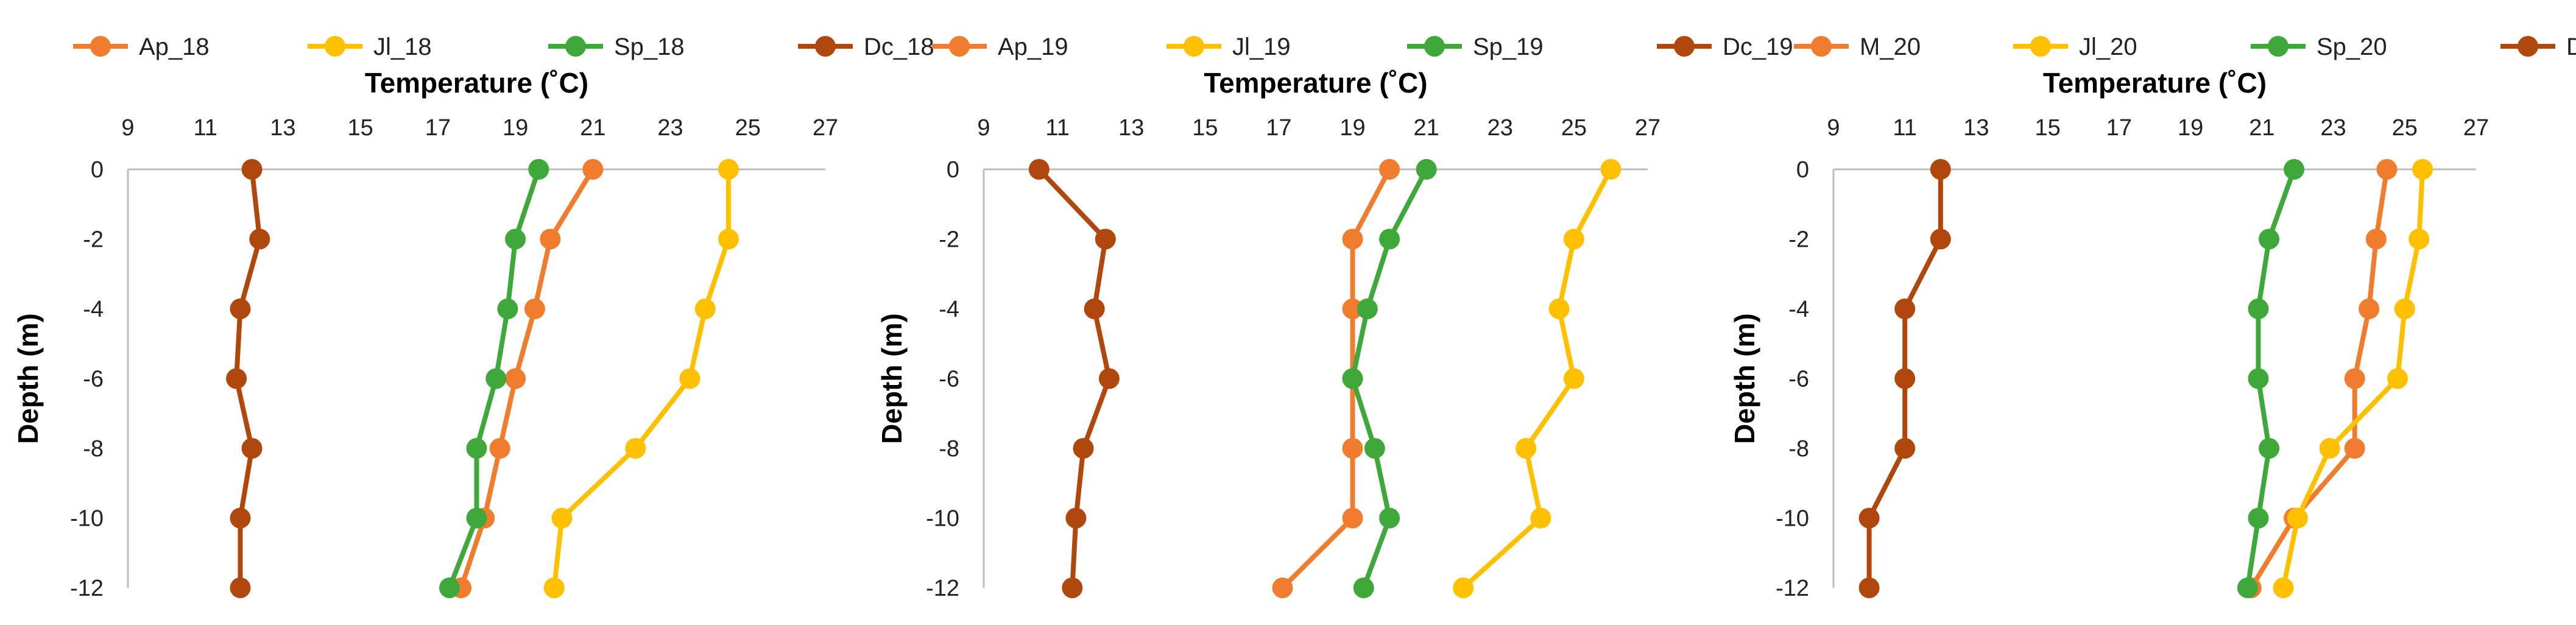  What do you see at coordinates (899, 47) in the screenshot?
I see `legend-label: Dc_18` at bounding box center [899, 47].